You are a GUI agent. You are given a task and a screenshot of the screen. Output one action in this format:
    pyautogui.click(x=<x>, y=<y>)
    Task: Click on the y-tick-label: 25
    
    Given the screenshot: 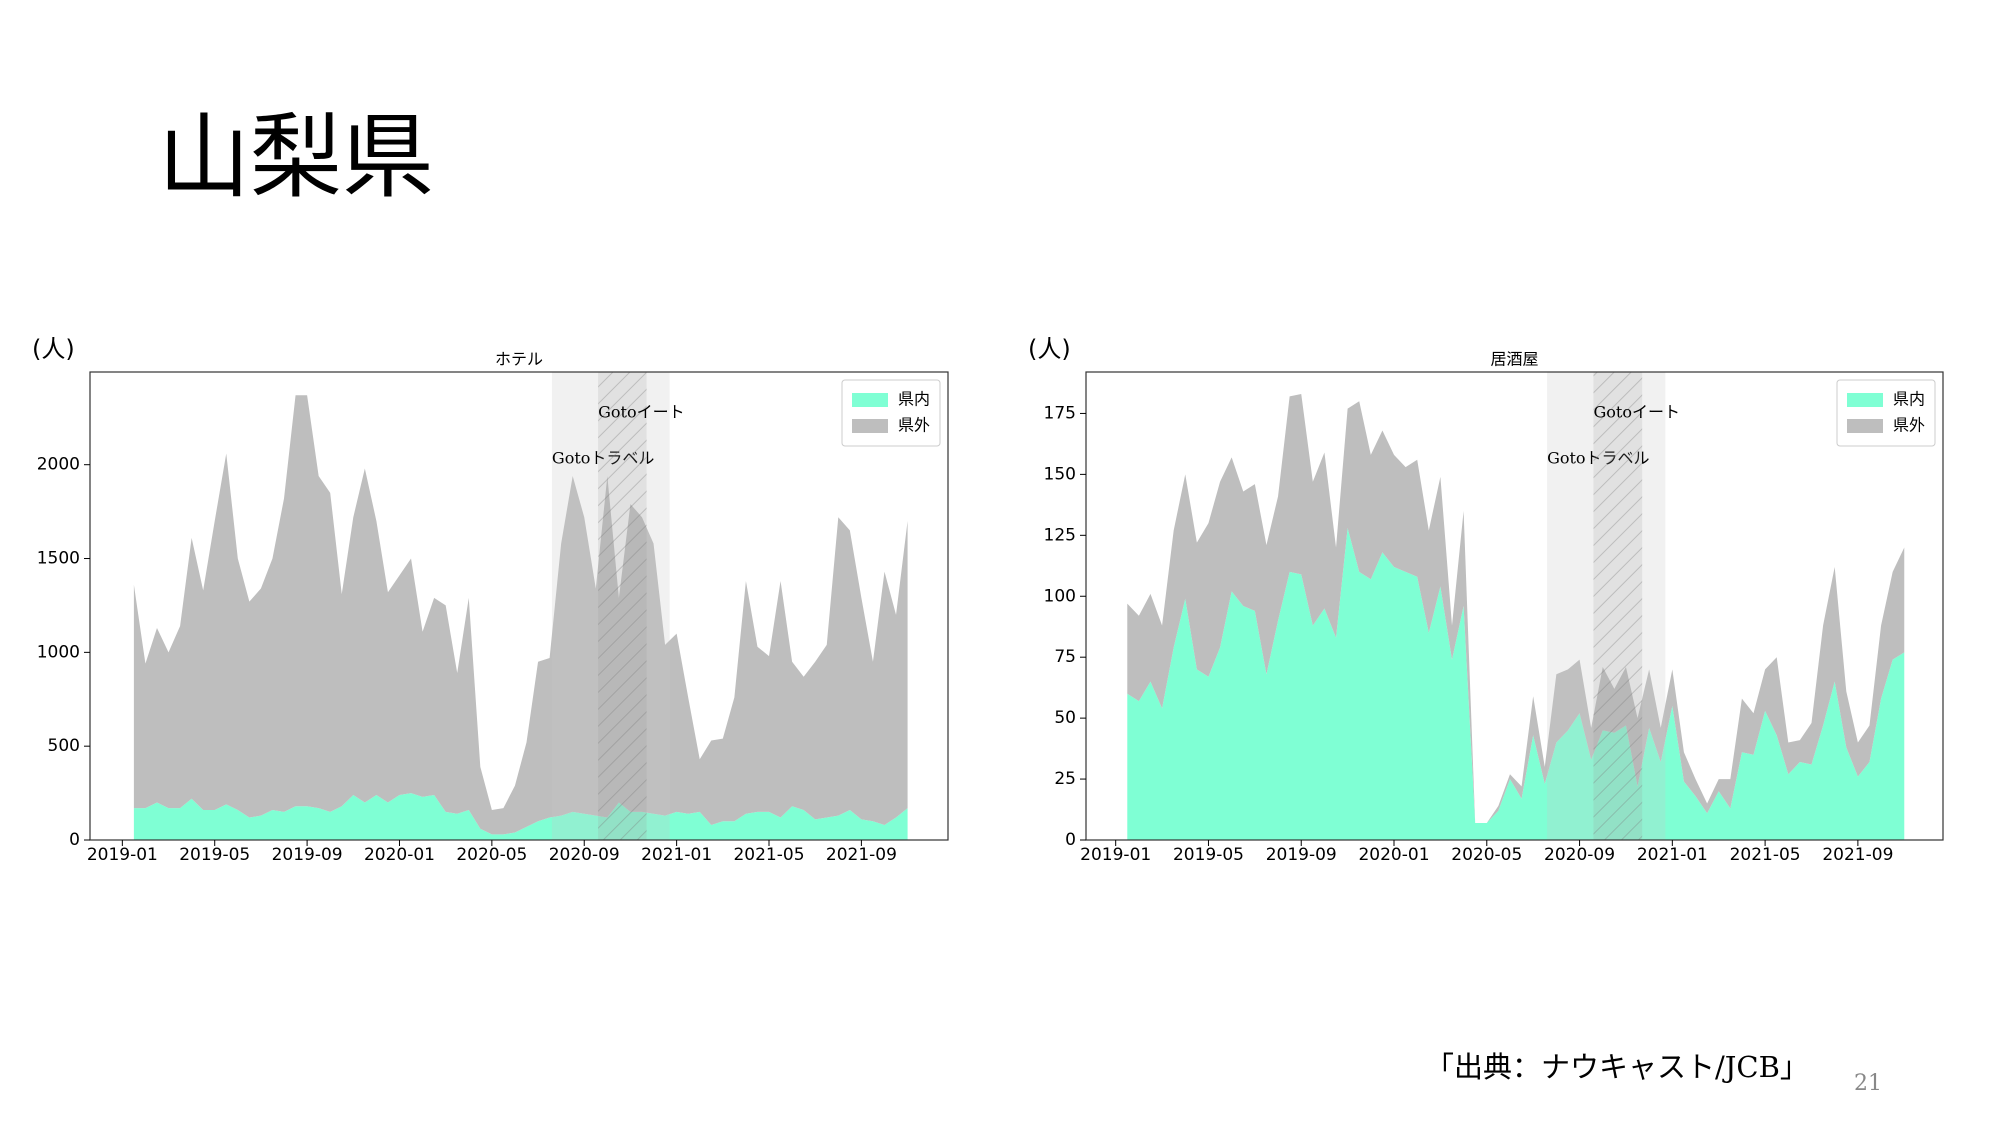 What is the action you would take?
    pyautogui.click(x=1065, y=779)
    